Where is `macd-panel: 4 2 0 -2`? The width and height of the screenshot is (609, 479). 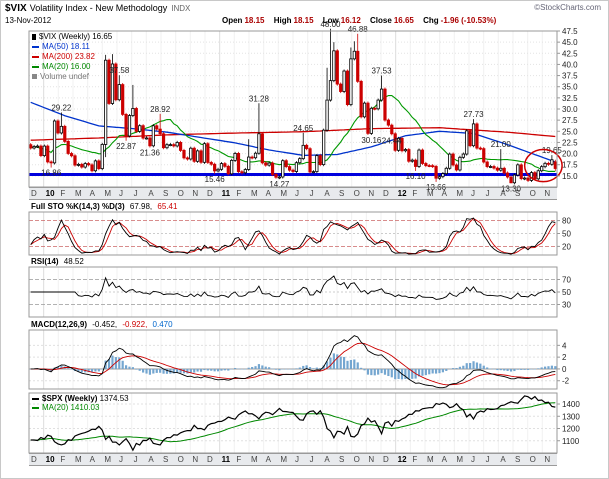 macd-panel: 4 2 0 -2 is located at coordinates (299, 359).